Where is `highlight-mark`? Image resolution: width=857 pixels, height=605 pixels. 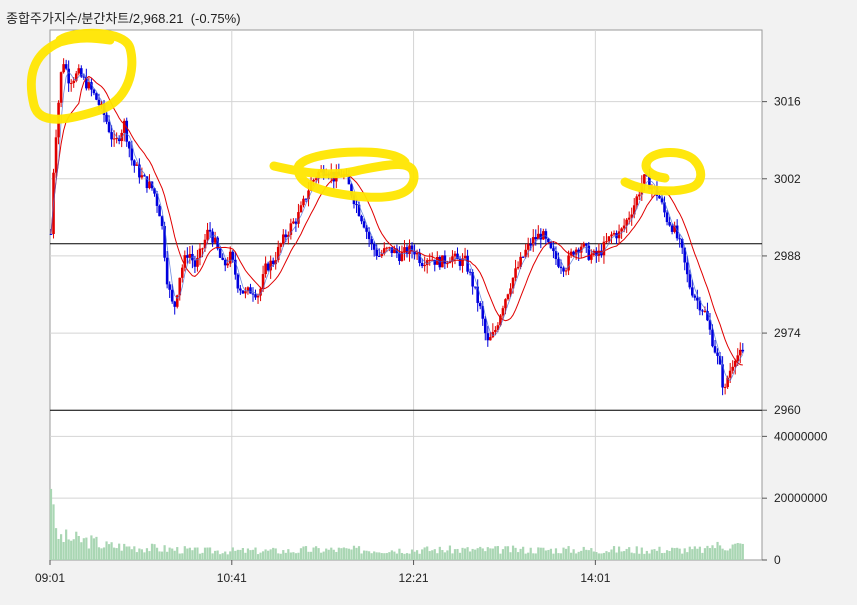
highlight-mark is located at coordinates (81, 76).